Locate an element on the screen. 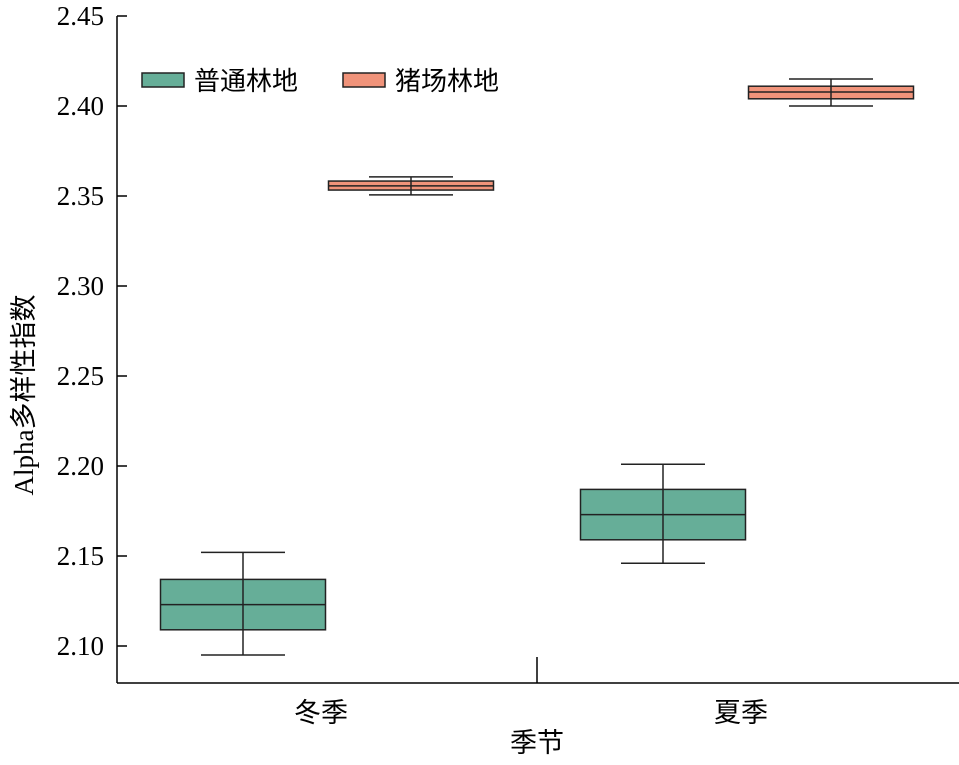 Image resolution: width=959 pixels, height=765 pixels. y-tick-label: 2.45 is located at coordinates (80, 16).